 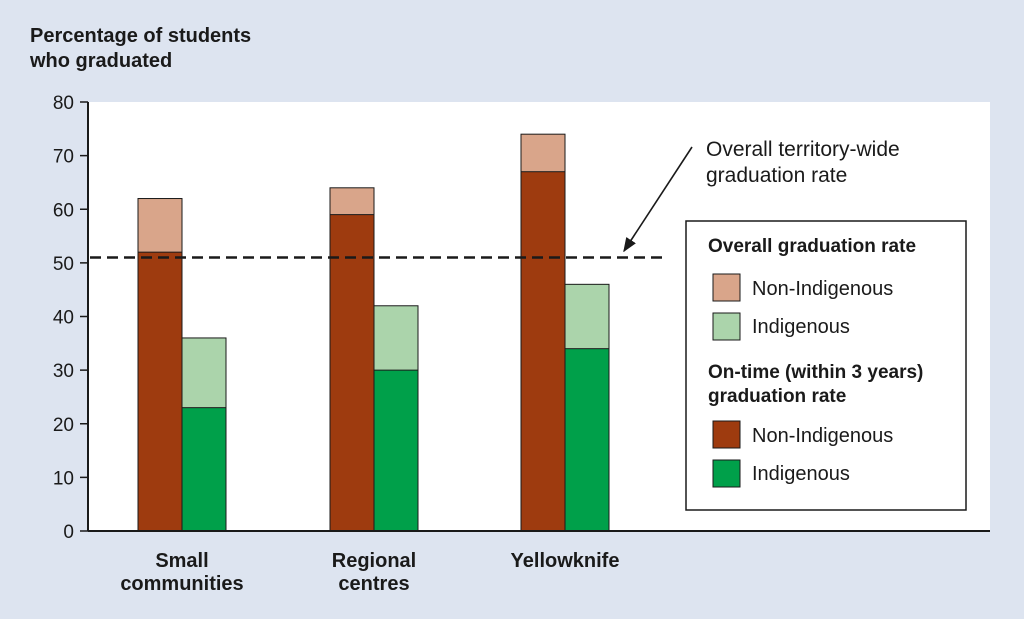 What do you see at coordinates (801, 327) in the screenshot?
I see `legend-label-overall-indigenous: Indigenous` at bounding box center [801, 327].